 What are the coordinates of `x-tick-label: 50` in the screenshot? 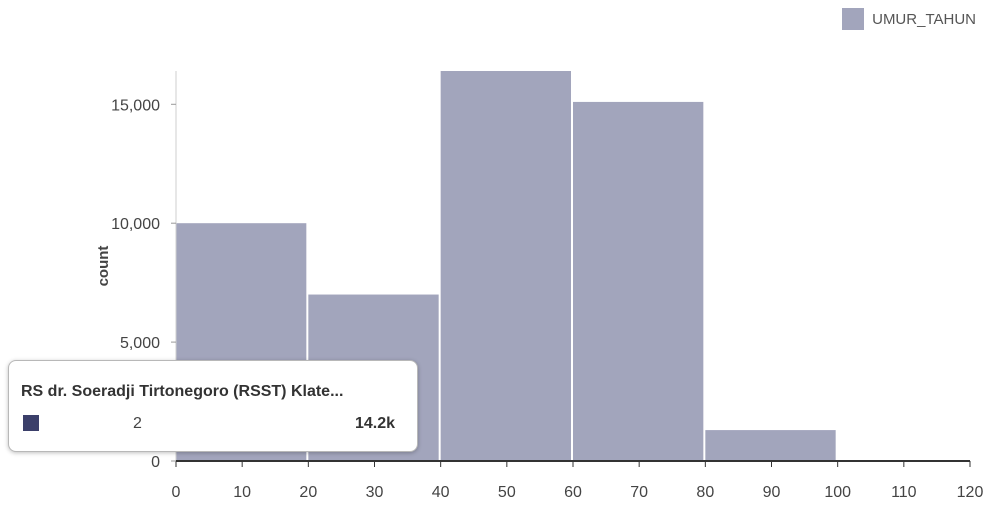 It's located at (507, 492).